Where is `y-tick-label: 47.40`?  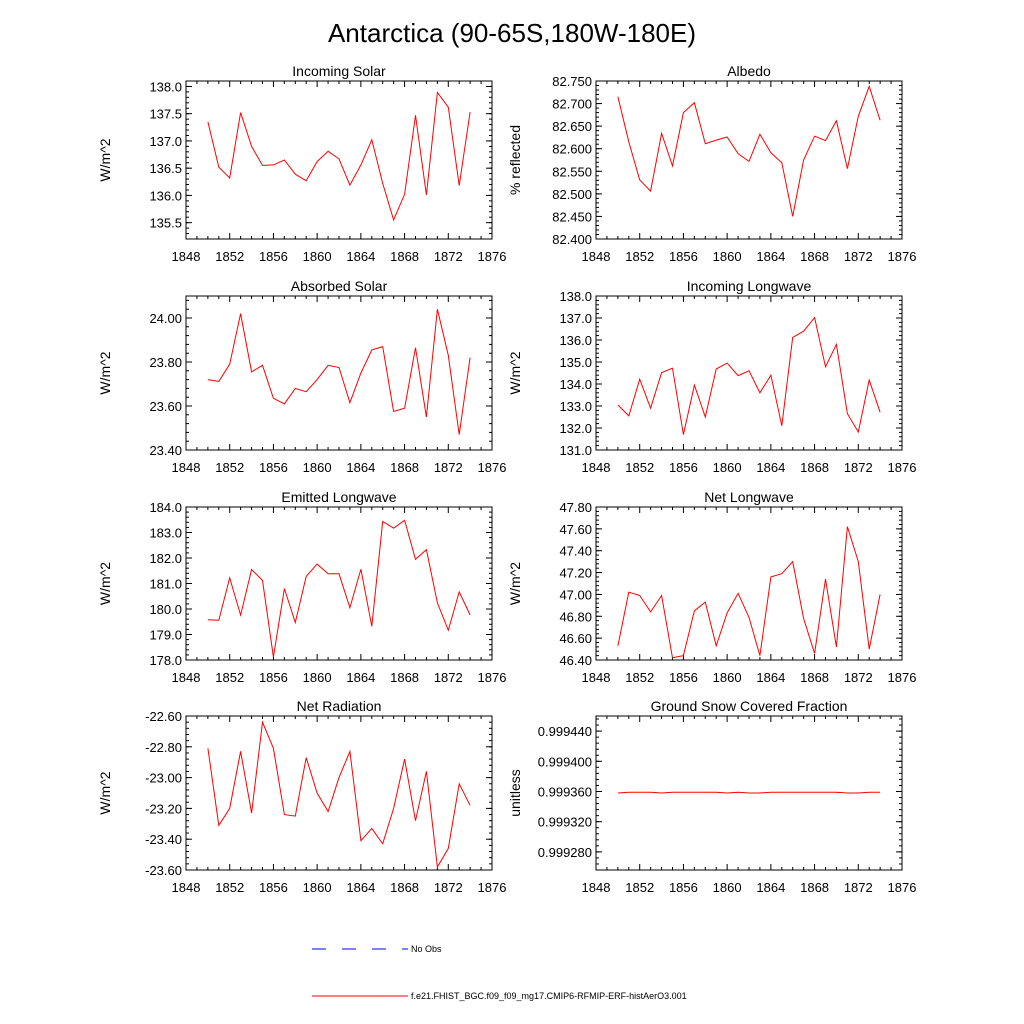
y-tick-label: 47.40 is located at coordinates (575, 551).